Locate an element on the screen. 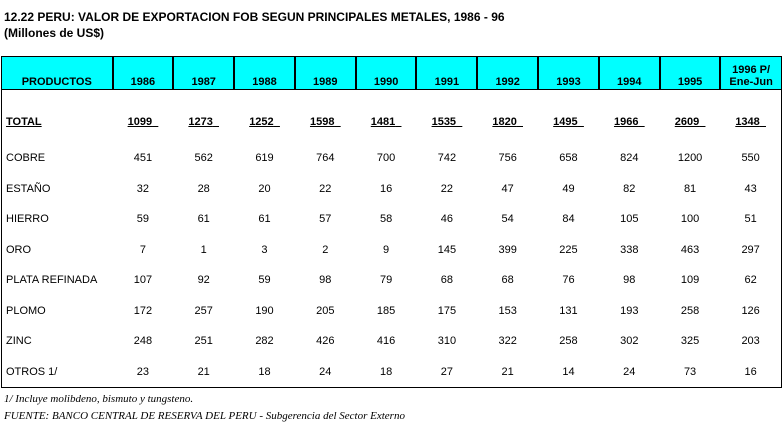  value-cell: 1200 is located at coordinates (690, 158).